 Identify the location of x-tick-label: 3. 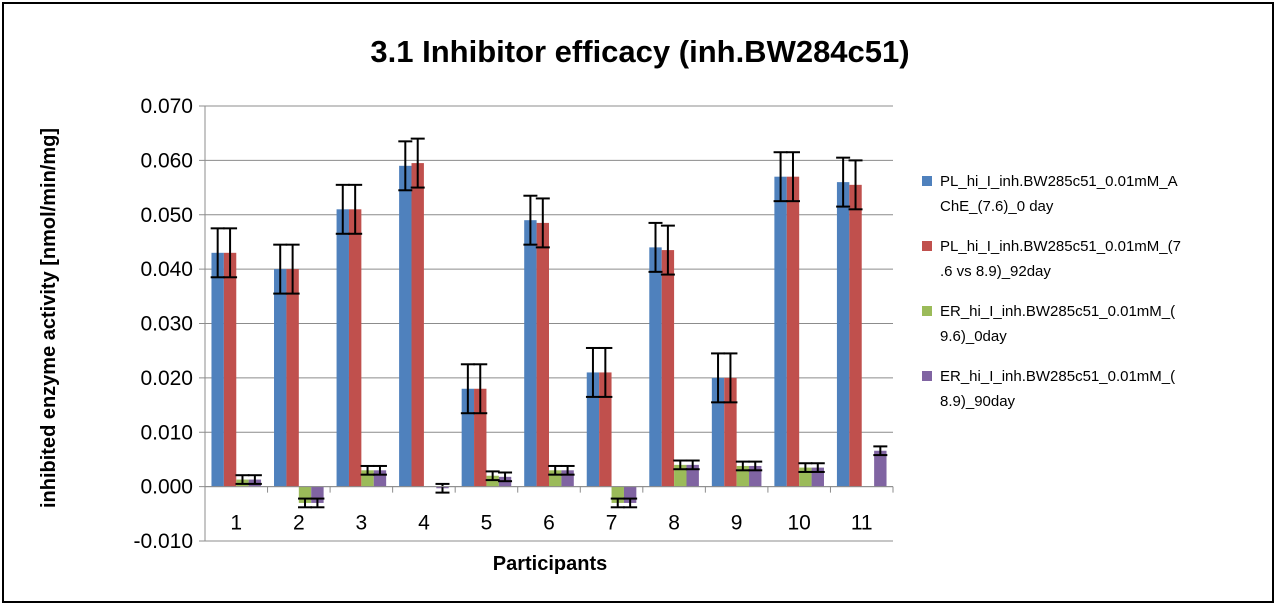
(362, 523).